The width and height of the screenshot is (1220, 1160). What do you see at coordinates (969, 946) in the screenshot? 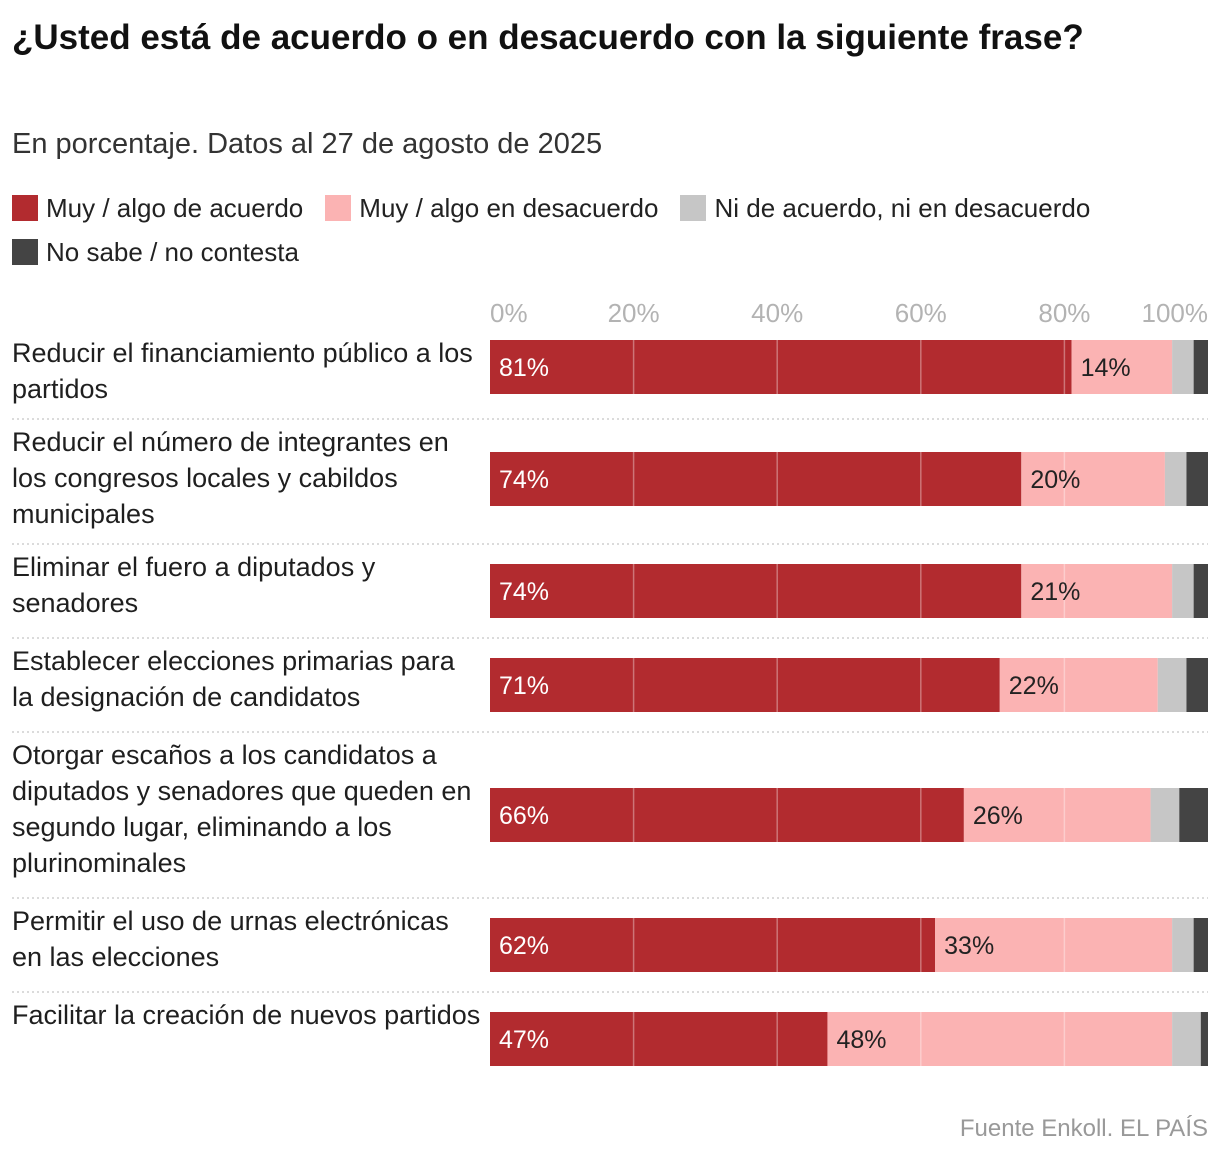
I see `data-label: 33%` at bounding box center [969, 946].